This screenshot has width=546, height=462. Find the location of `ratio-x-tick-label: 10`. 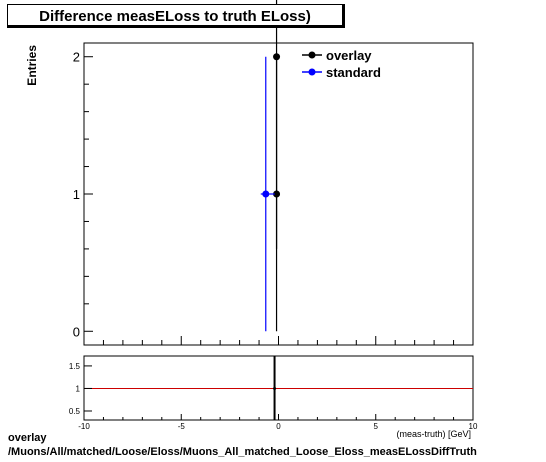

ratio-x-tick-label: 10 is located at coordinates (473, 426).